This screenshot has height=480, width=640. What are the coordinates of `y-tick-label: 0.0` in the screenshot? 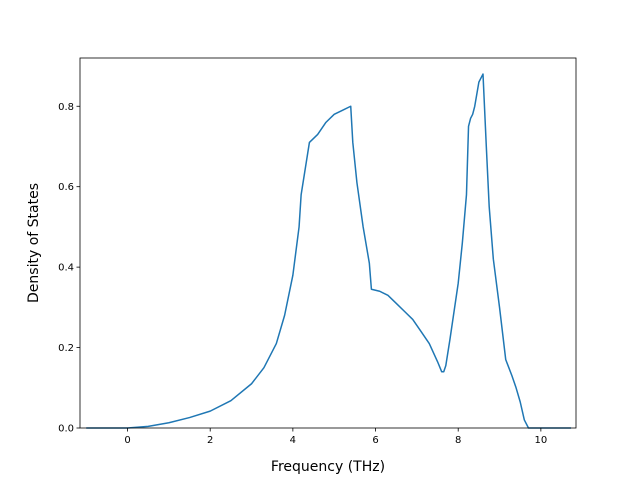 It's located at (66, 429).